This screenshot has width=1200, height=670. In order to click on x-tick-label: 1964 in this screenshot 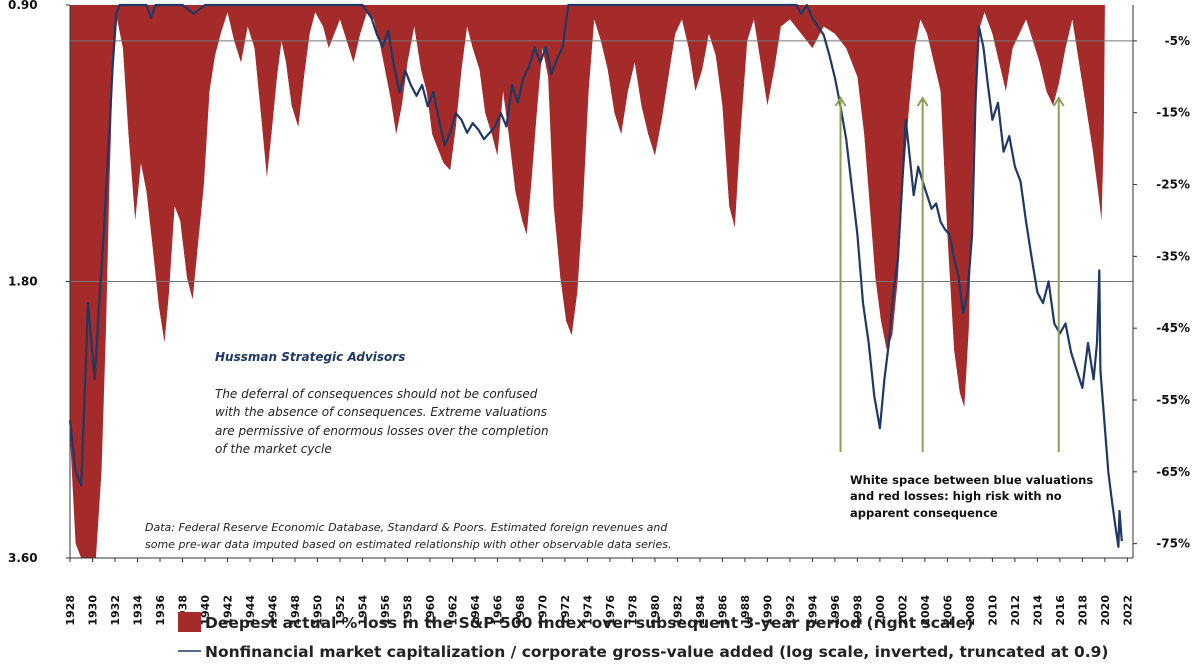, I will do `click(475, 610)`.